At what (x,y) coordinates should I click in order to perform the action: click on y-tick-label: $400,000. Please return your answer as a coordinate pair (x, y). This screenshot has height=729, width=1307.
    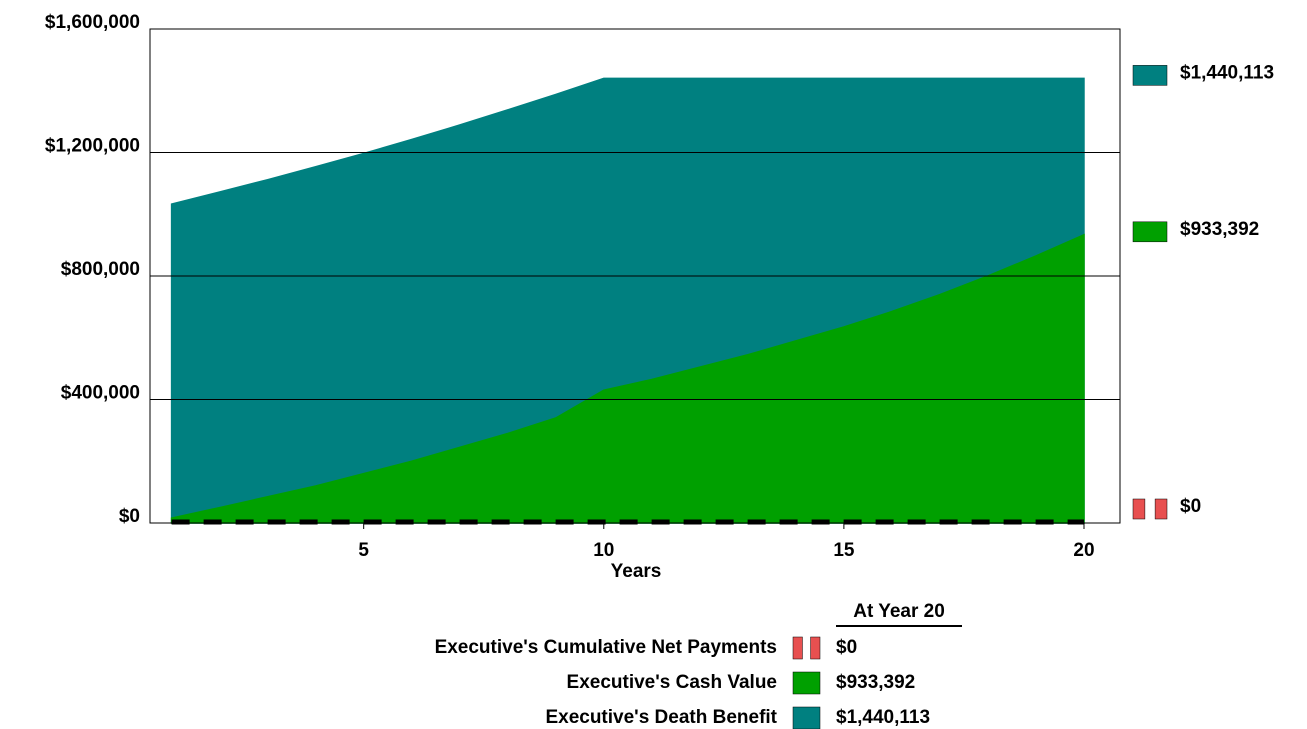
    Looking at the image, I should click on (100, 393).